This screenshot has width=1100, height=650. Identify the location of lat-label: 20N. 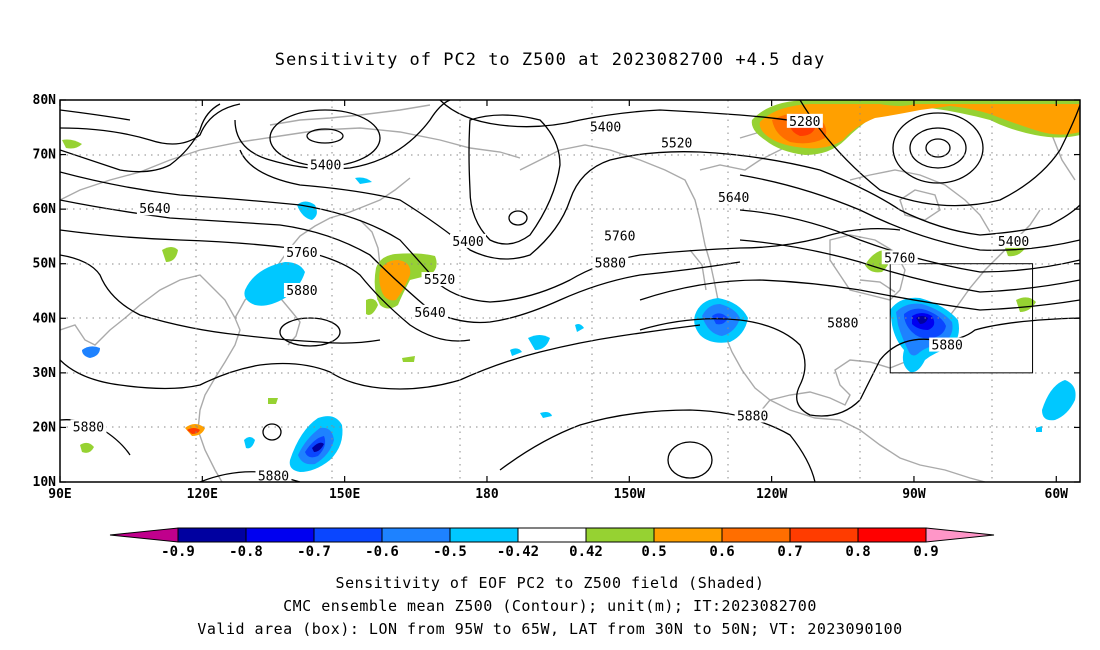
(45, 427).